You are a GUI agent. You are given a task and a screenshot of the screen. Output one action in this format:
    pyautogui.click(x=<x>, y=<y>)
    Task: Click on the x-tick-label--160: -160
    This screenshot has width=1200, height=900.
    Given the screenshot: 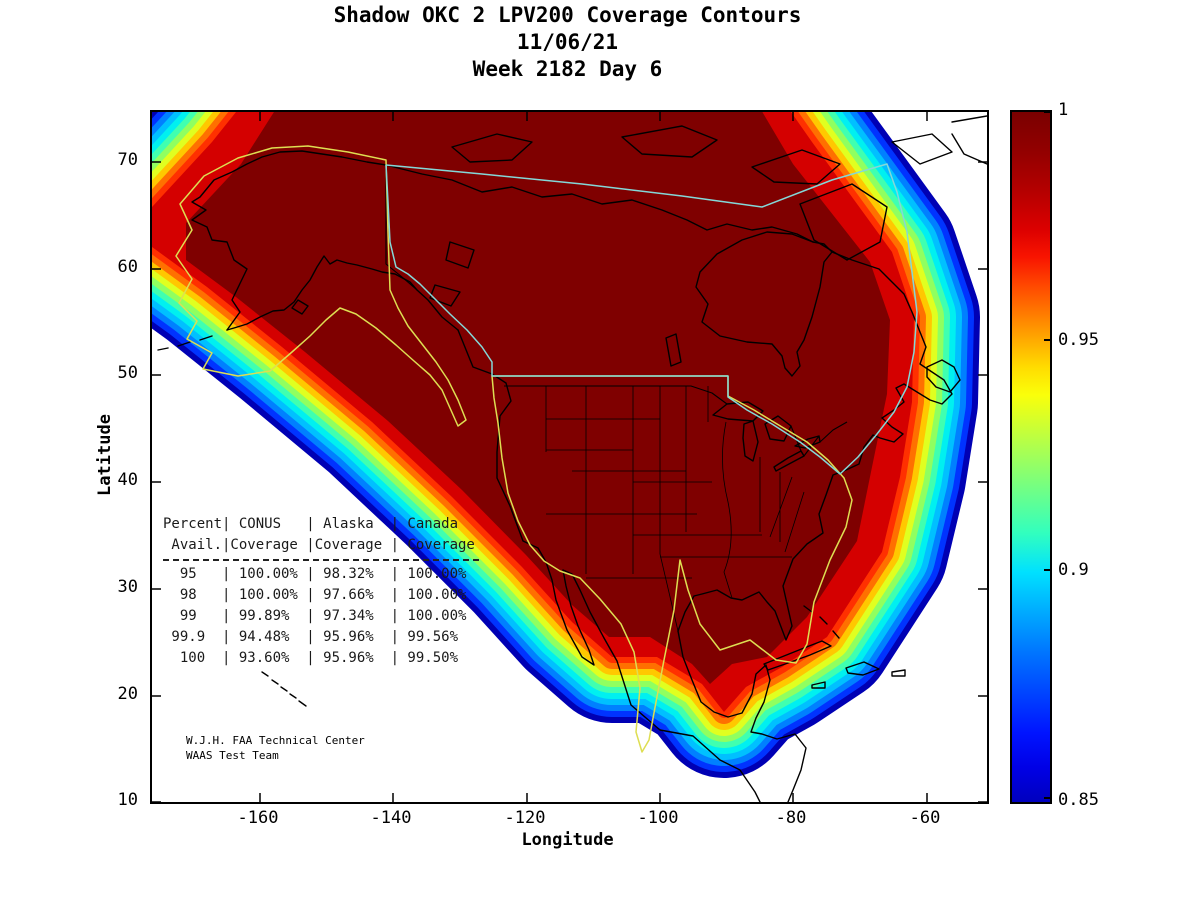 What is the action you would take?
    pyautogui.click(x=258, y=818)
    